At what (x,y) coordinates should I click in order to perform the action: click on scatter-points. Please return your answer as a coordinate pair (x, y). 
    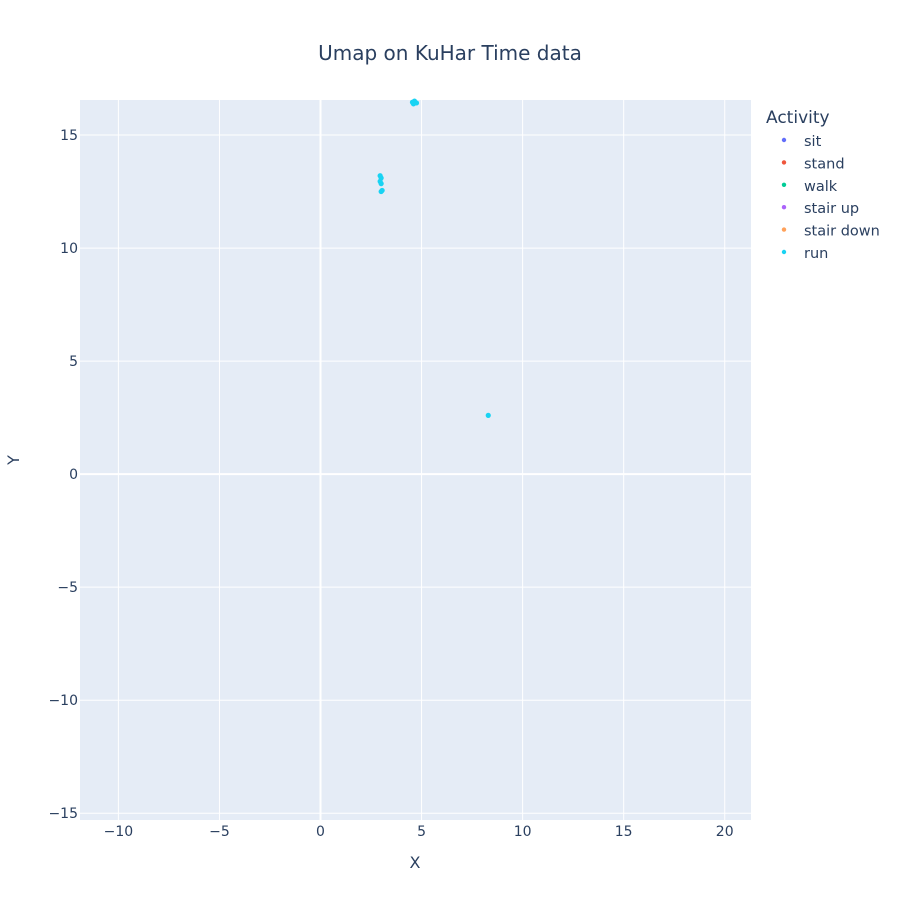
    Looking at the image, I should click on (434, 258).